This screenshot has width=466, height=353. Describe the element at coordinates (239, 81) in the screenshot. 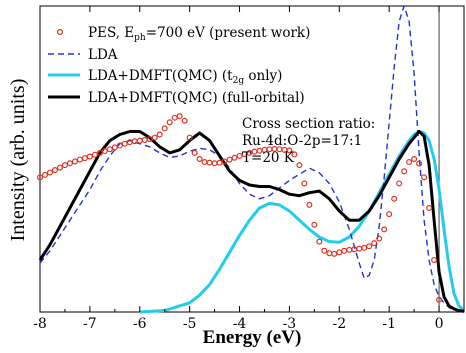

I see `legend-t2g-sub: 2g` at that location.